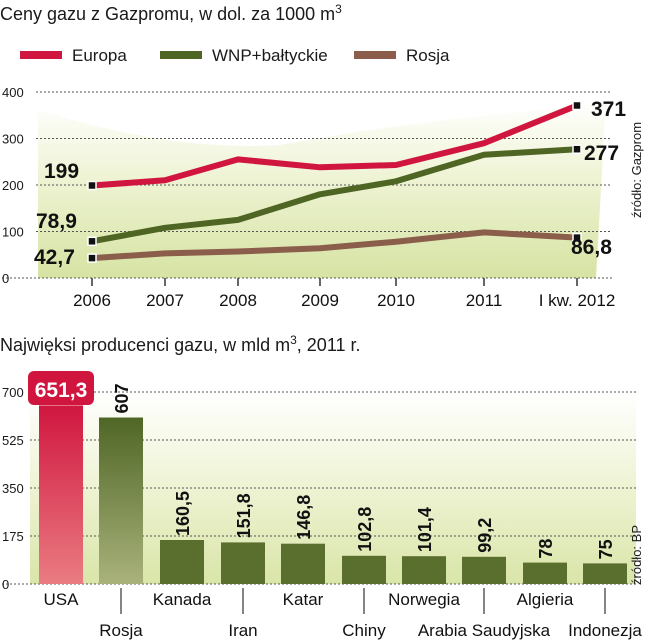 Image resolution: width=651 pixels, height=640 pixels. What do you see at coordinates (425, 529) in the screenshot?
I see `bar-value-label-6: 101,4` at bounding box center [425, 529].